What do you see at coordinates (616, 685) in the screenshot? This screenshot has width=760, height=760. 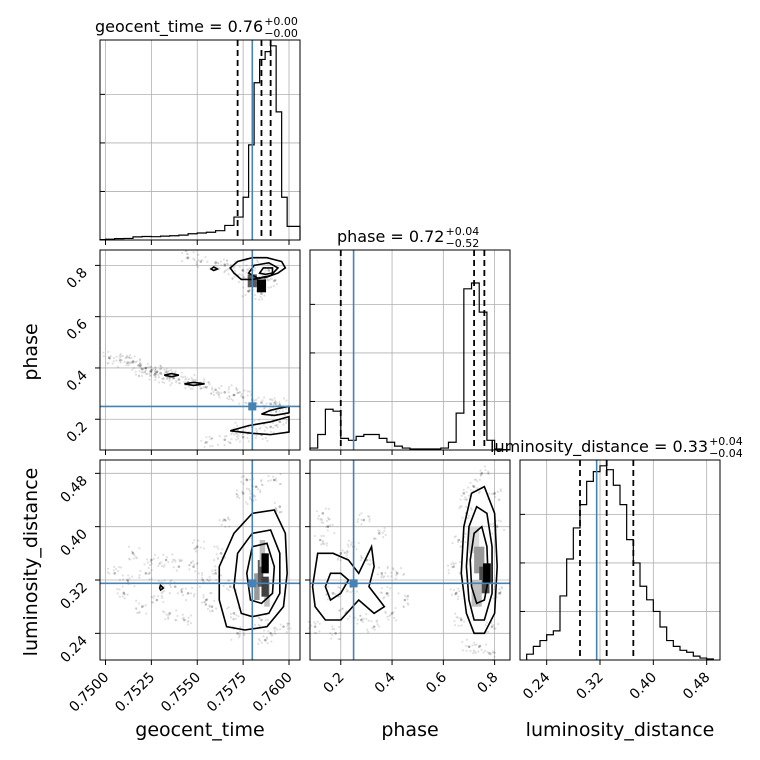 I see `x-tick-labels-luminosity-distance: 0.24 0.32 0.40 0.48` at bounding box center [616, 685].